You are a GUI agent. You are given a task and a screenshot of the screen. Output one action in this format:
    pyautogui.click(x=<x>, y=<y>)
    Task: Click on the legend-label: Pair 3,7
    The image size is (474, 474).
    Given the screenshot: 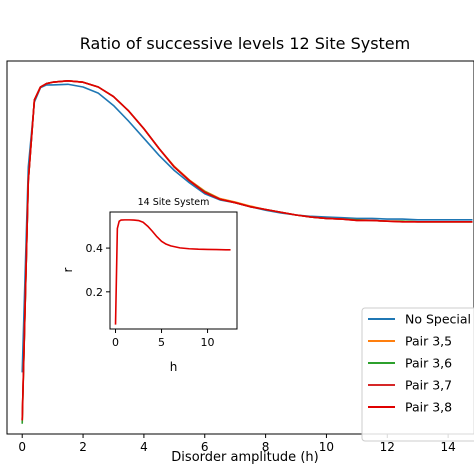 What is the action you would take?
    pyautogui.click(x=428, y=385)
    